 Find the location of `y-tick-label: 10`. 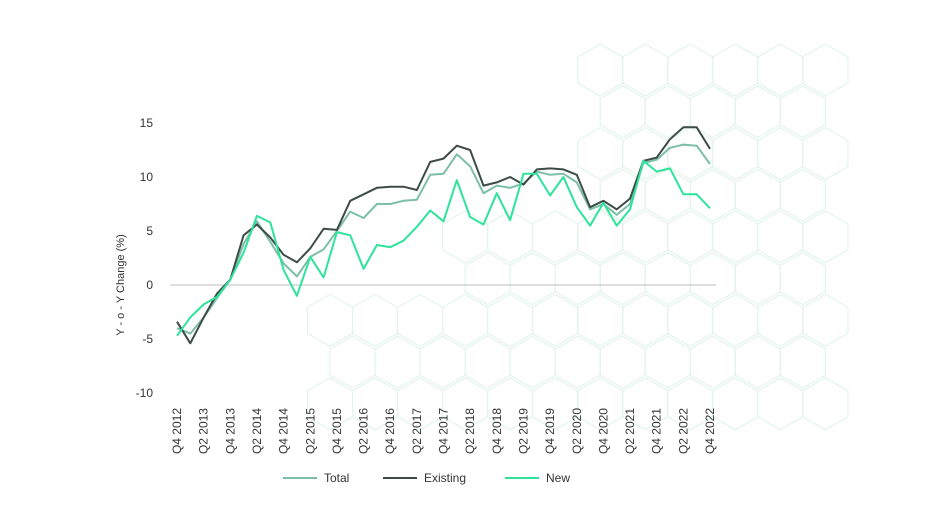

y-tick-label: 10 is located at coordinates (147, 177).